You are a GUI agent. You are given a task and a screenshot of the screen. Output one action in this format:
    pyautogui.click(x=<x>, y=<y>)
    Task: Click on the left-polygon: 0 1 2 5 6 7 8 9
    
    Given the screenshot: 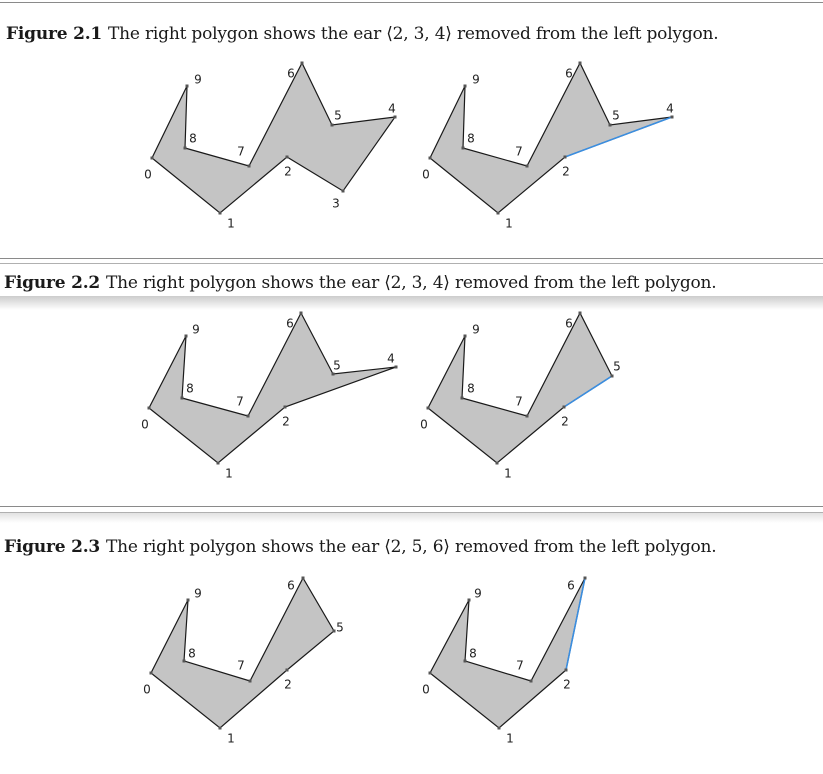 What is the action you would take?
    pyautogui.click(x=243, y=661)
    